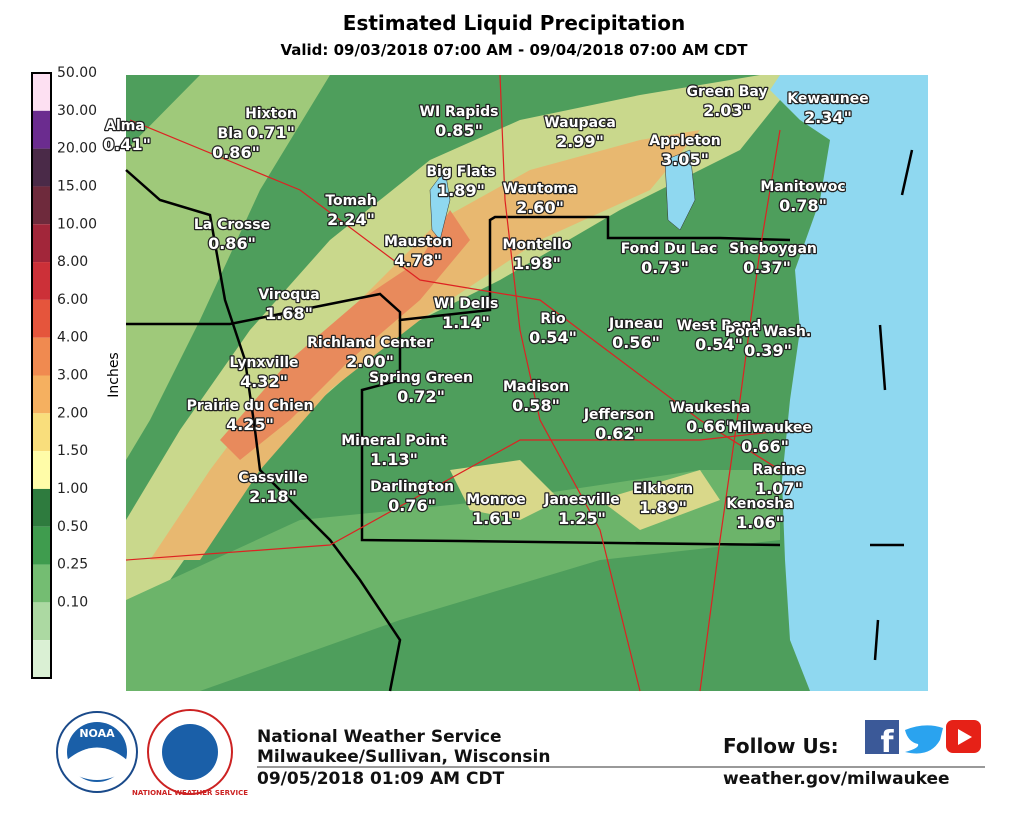 The height and width of the screenshot is (817, 1027). Describe the element at coordinates (635, 324) in the screenshot. I see `city-name: Juneau` at that location.